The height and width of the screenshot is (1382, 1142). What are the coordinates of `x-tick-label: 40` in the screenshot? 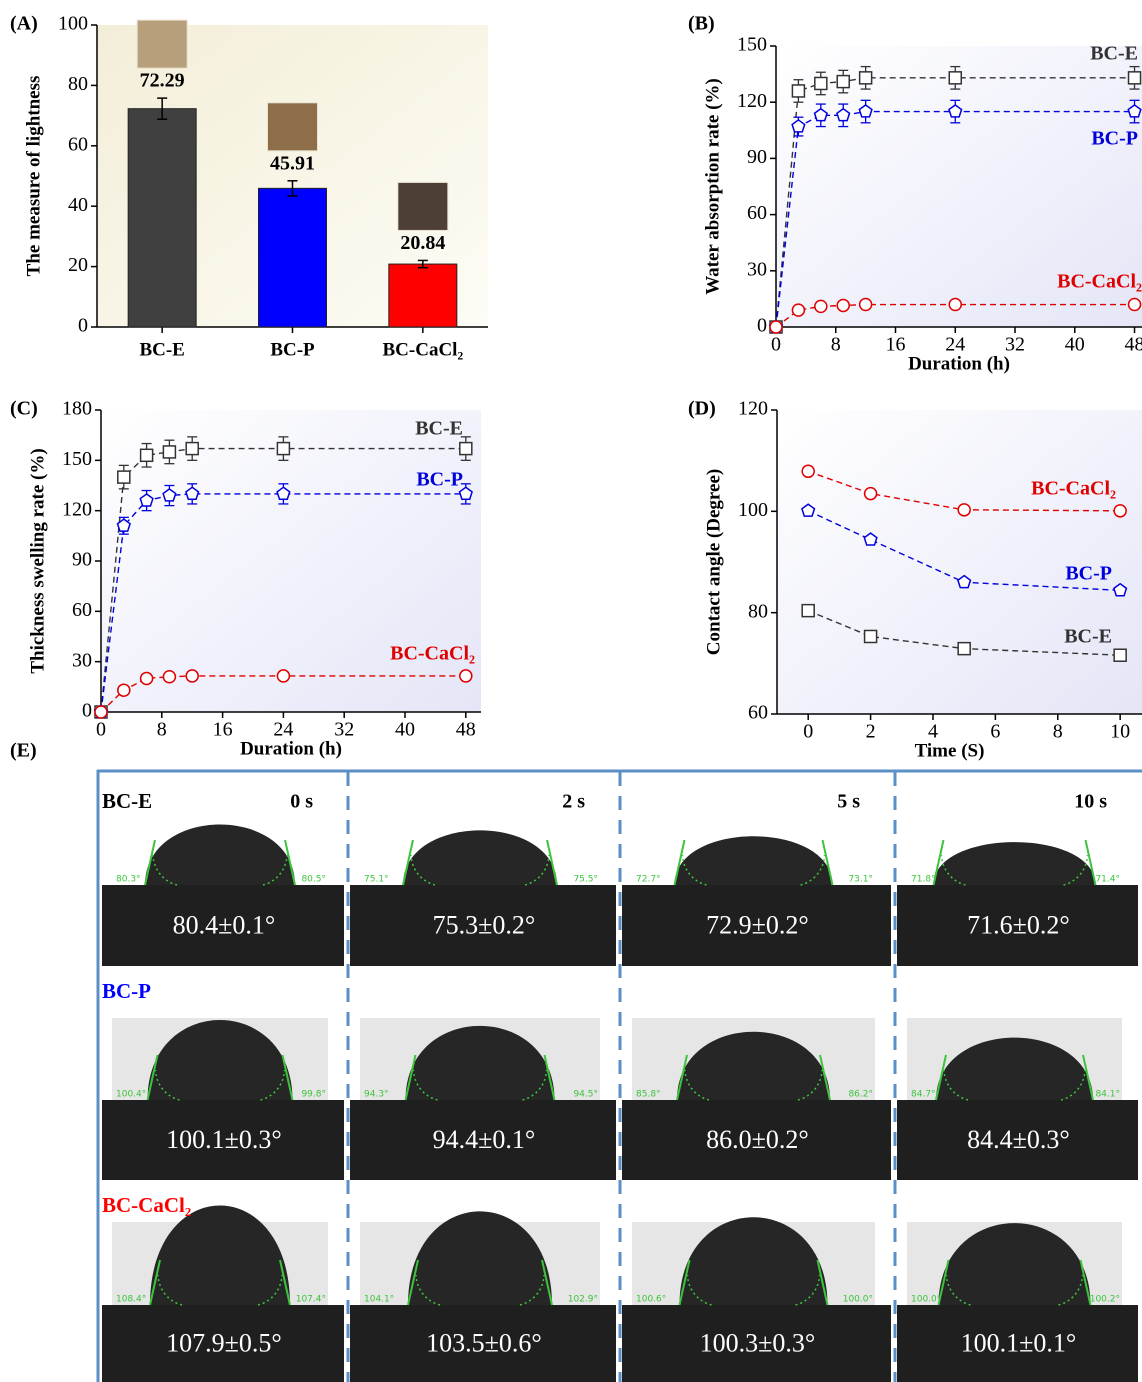 It's located at (1075, 345).